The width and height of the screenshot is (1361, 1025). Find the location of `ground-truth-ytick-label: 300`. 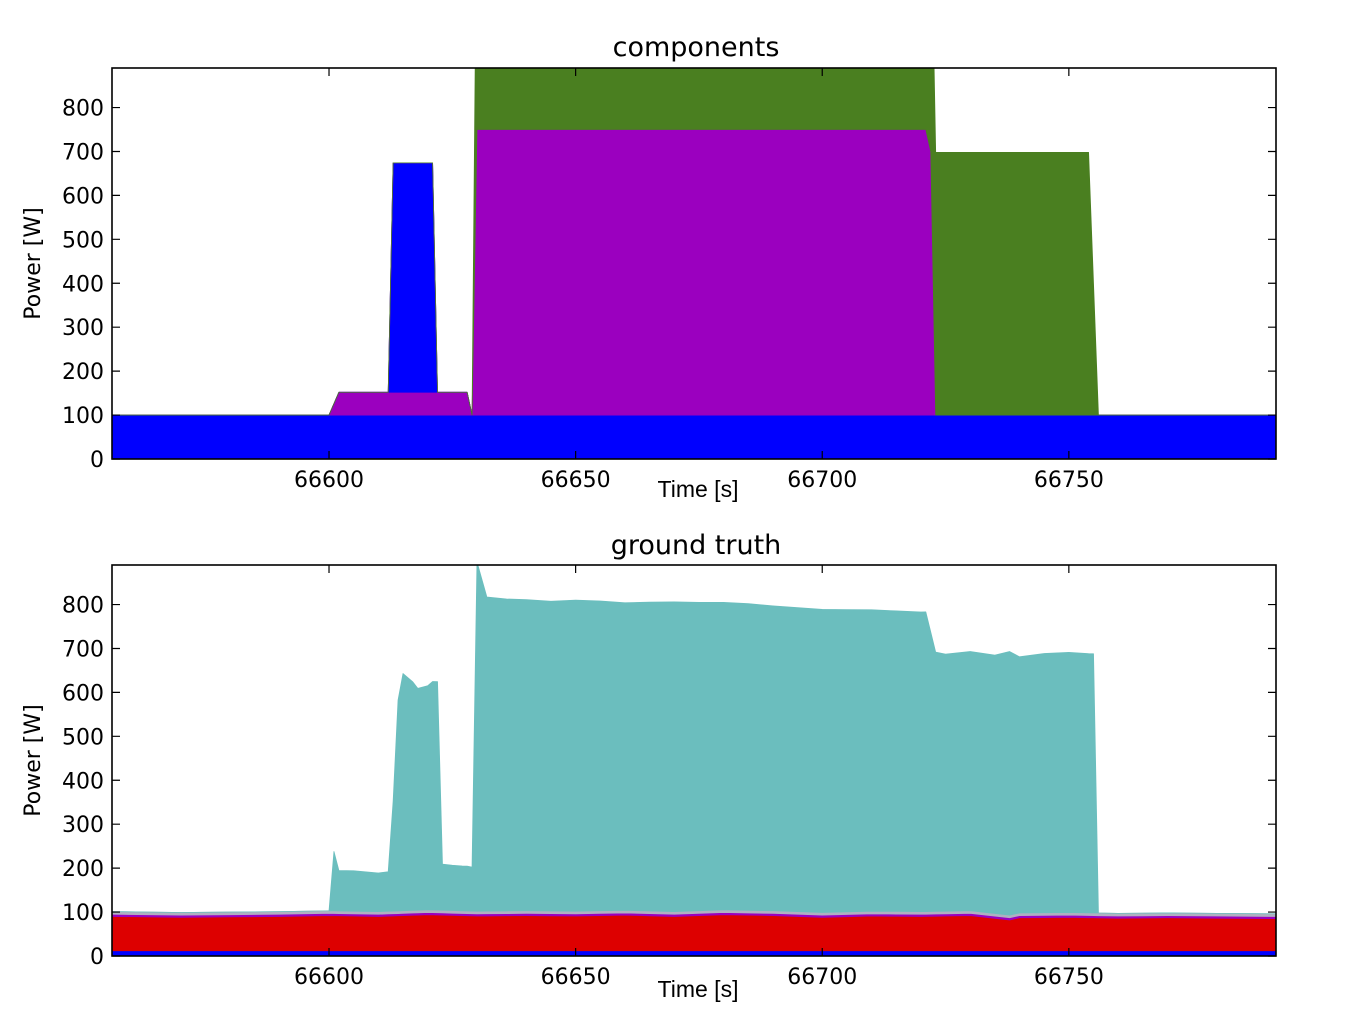

ground-truth-ytick-label: 300 is located at coordinates (83, 825).